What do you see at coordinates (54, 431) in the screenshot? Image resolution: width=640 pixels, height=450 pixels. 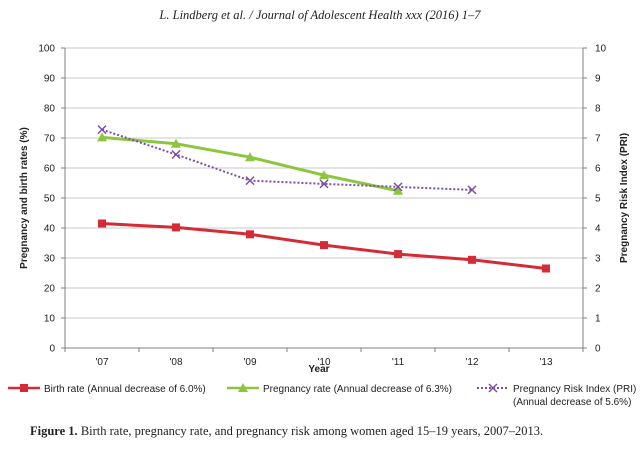 I see `caption-label: Figure 1.` at bounding box center [54, 431].